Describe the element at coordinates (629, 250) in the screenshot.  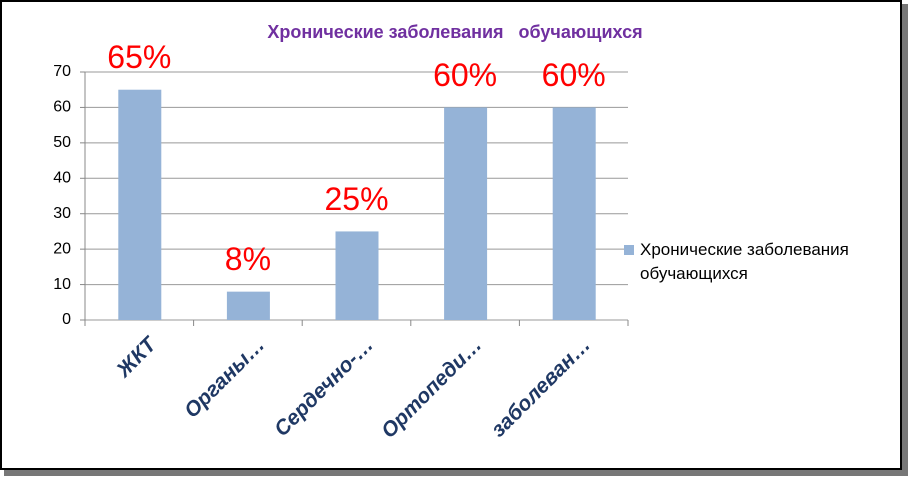
I see `legend-swatch` at that location.